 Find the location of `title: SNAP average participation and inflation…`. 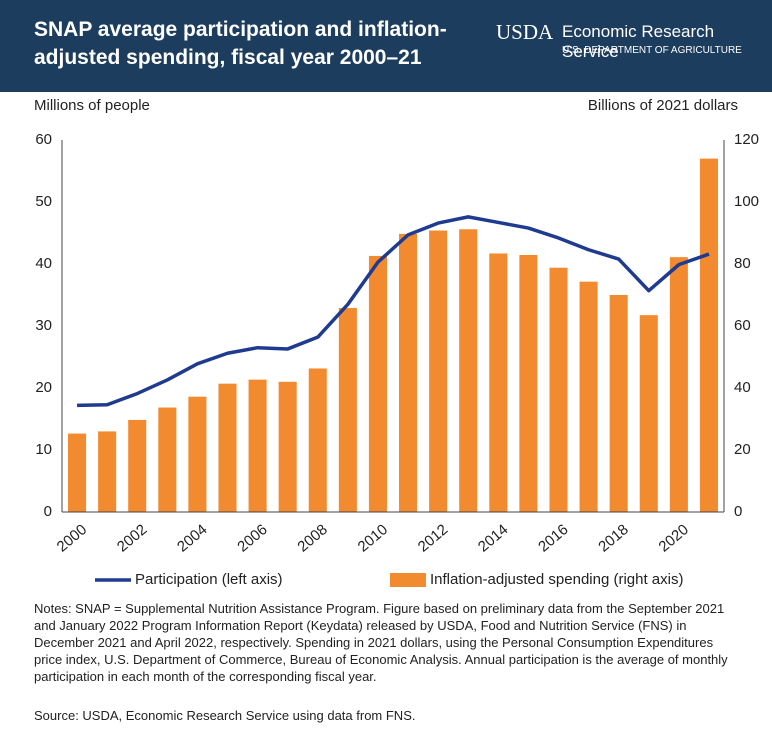

title: SNAP average participation and inflation… is located at coordinates (240, 29).